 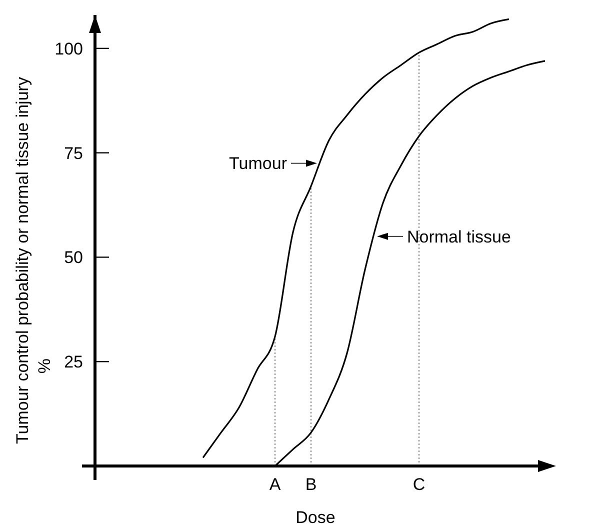 What do you see at coordinates (73, 153) in the screenshot?
I see `y-tick-label: 75` at bounding box center [73, 153].